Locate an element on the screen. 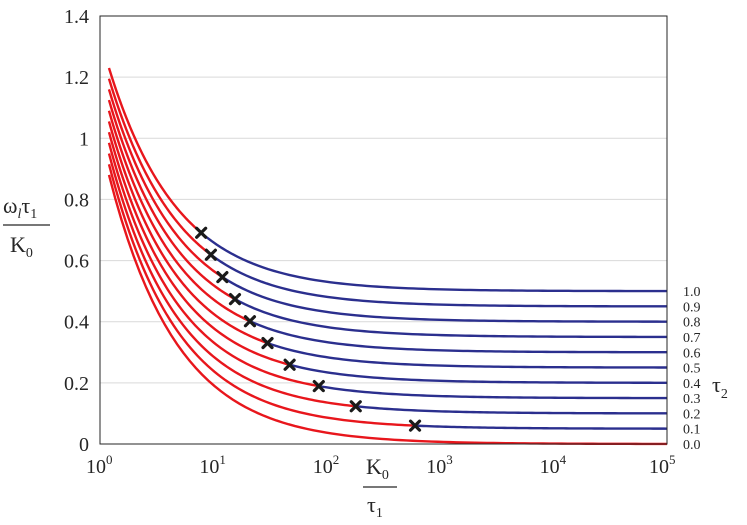 The height and width of the screenshot is (525, 747). marker-0.3 is located at coordinates (318, 386).